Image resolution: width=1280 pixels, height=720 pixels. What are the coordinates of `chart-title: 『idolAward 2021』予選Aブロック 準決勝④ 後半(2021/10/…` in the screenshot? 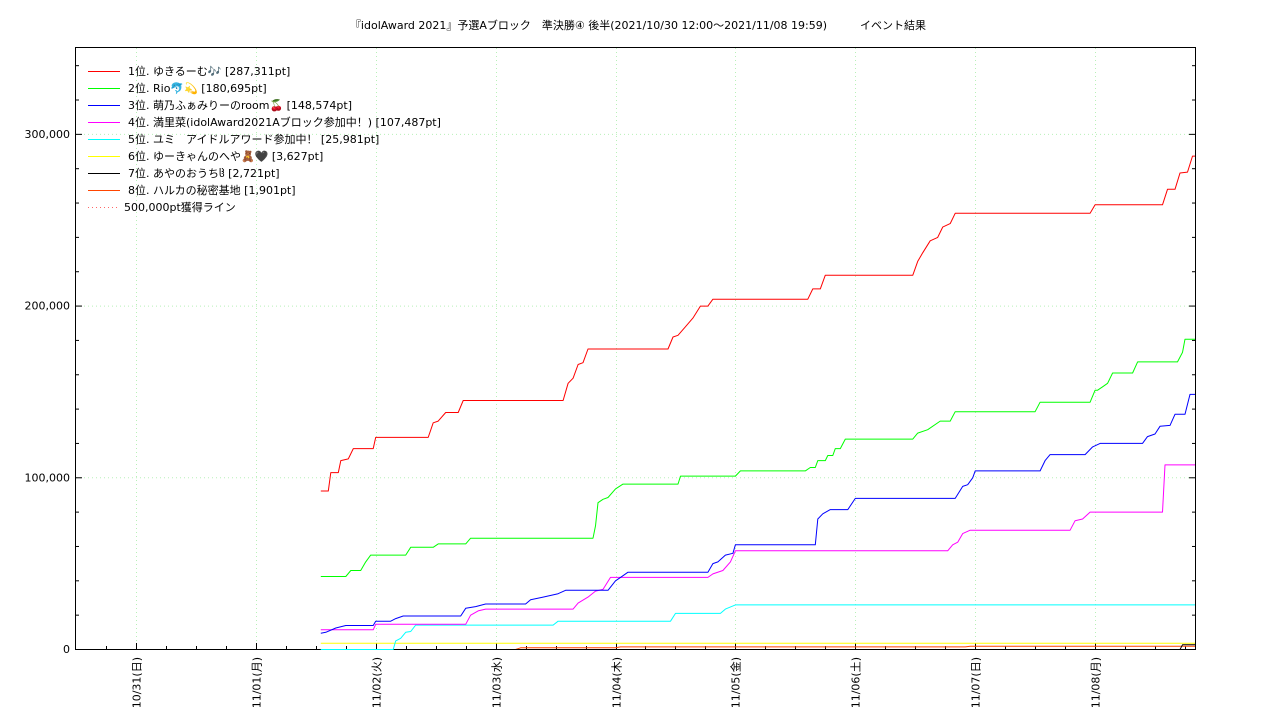 It's located at (638, 25).